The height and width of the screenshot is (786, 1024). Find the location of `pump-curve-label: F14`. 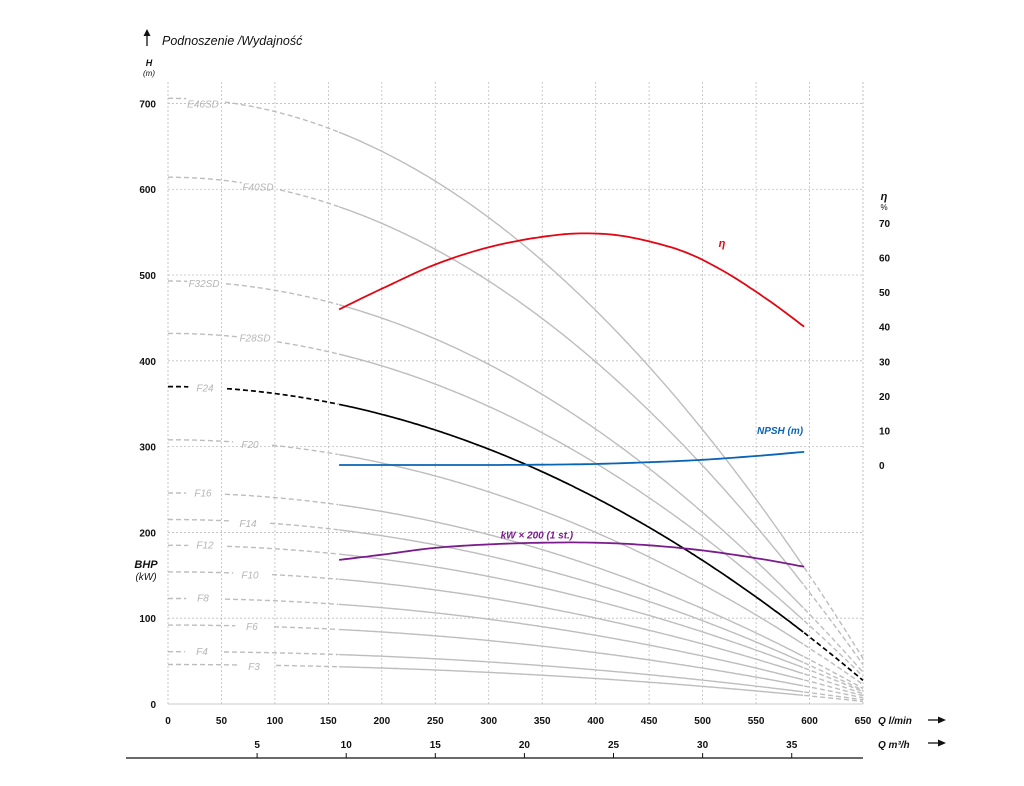

pump-curve-label: F14 is located at coordinates (248, 524).